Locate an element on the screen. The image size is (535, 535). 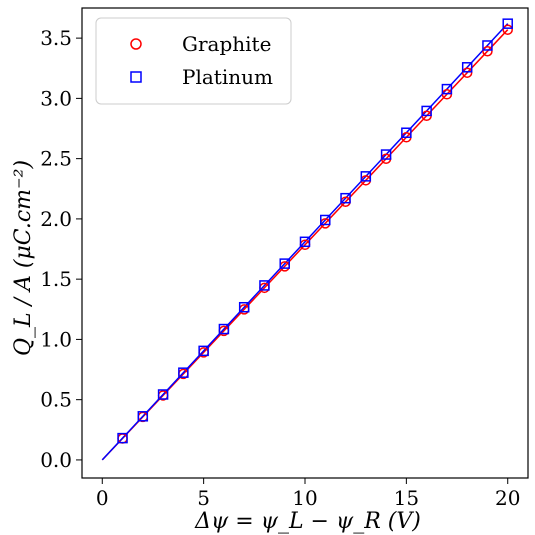
legend-box is located at coordinates (193, 61).